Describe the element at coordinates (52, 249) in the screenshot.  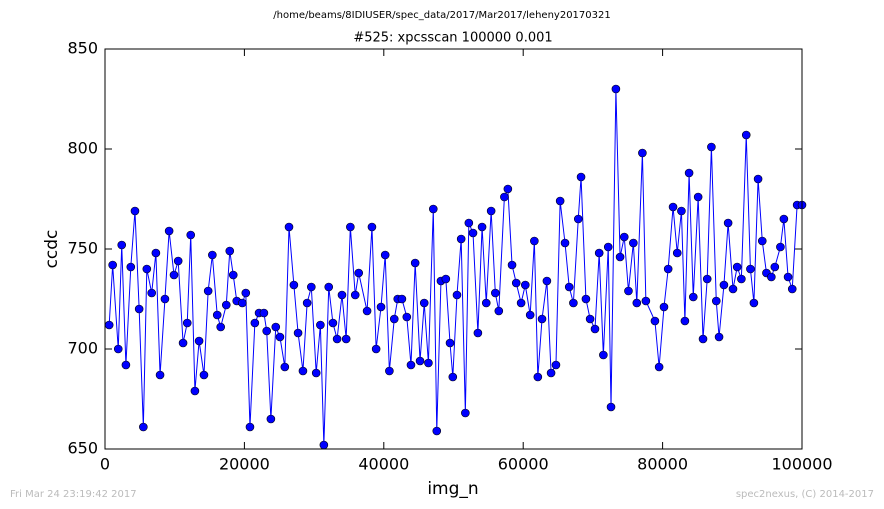
I see `y-axis-label: ccdc` at that location.